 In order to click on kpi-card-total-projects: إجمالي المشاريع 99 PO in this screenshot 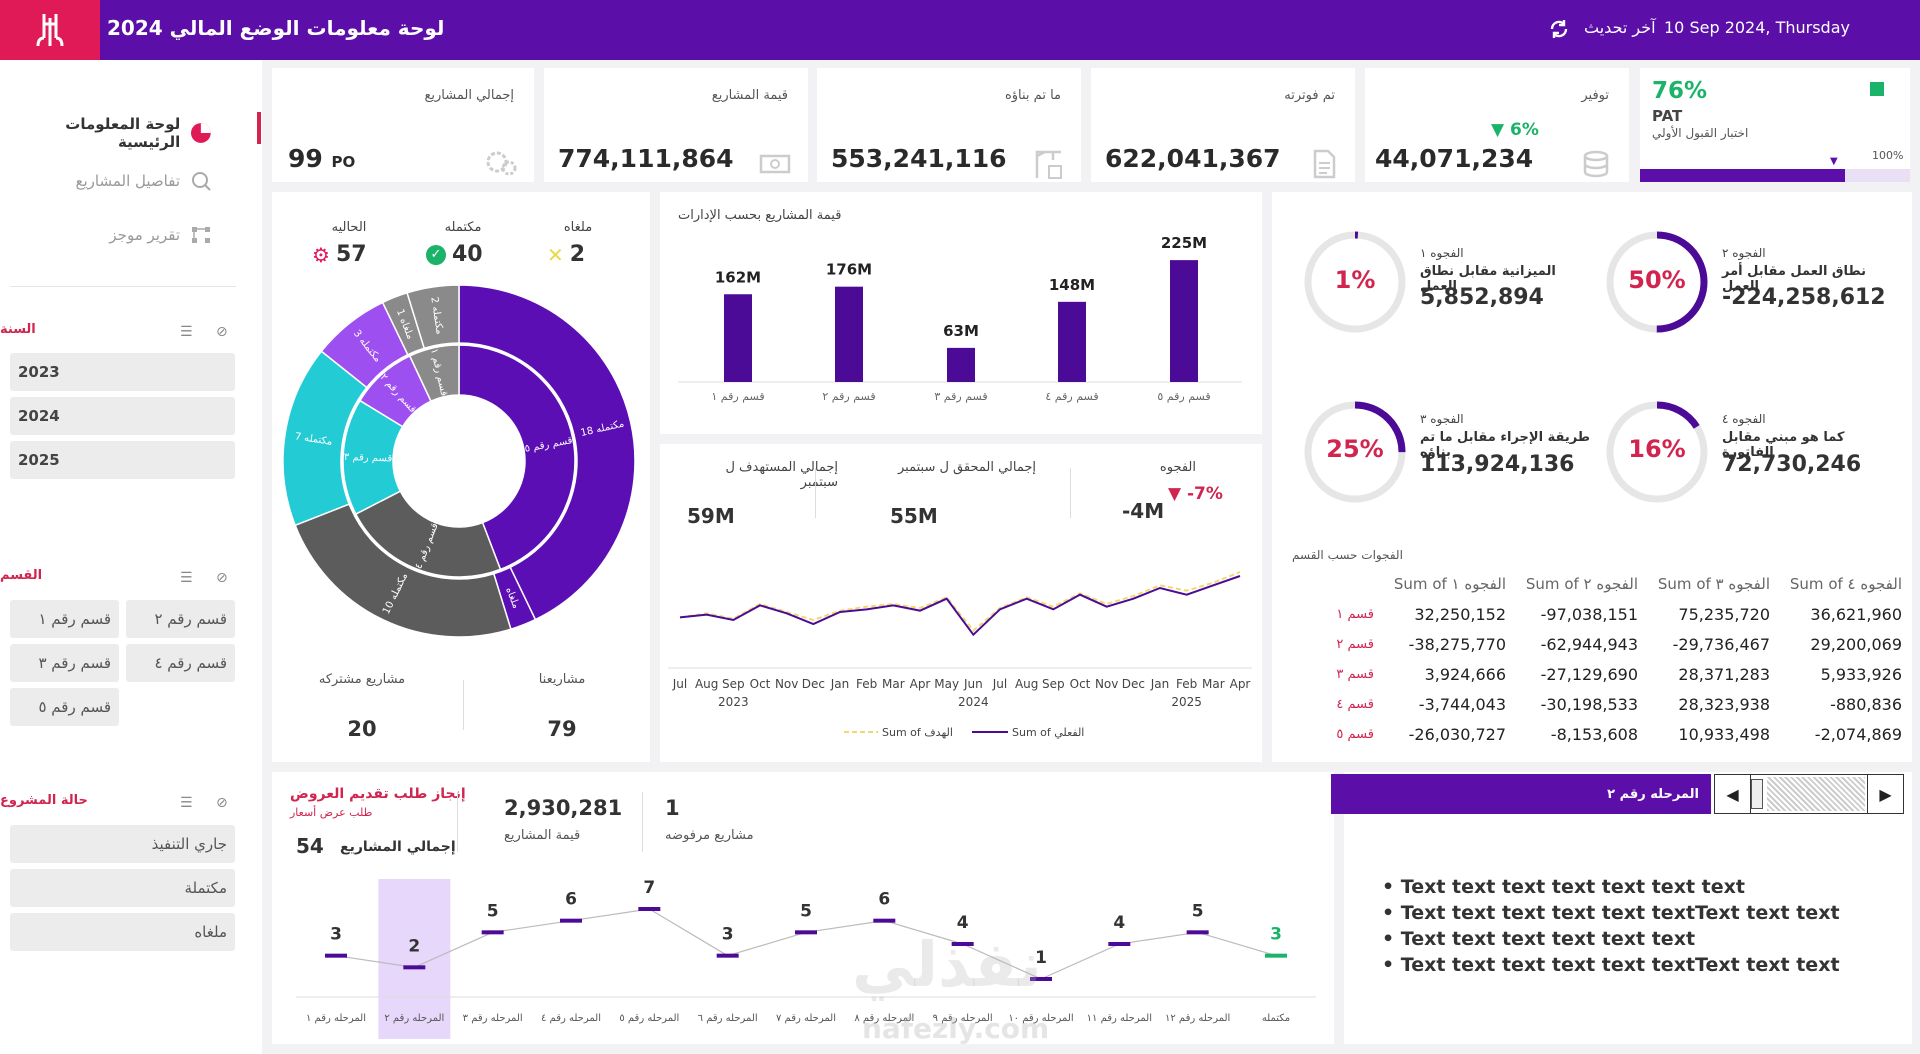, I will do `click(403, 125)`.